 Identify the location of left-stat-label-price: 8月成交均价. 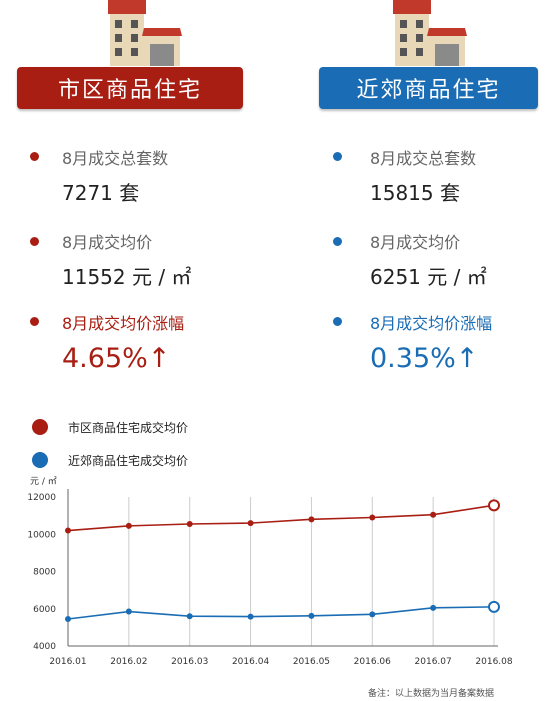
(107, 242).